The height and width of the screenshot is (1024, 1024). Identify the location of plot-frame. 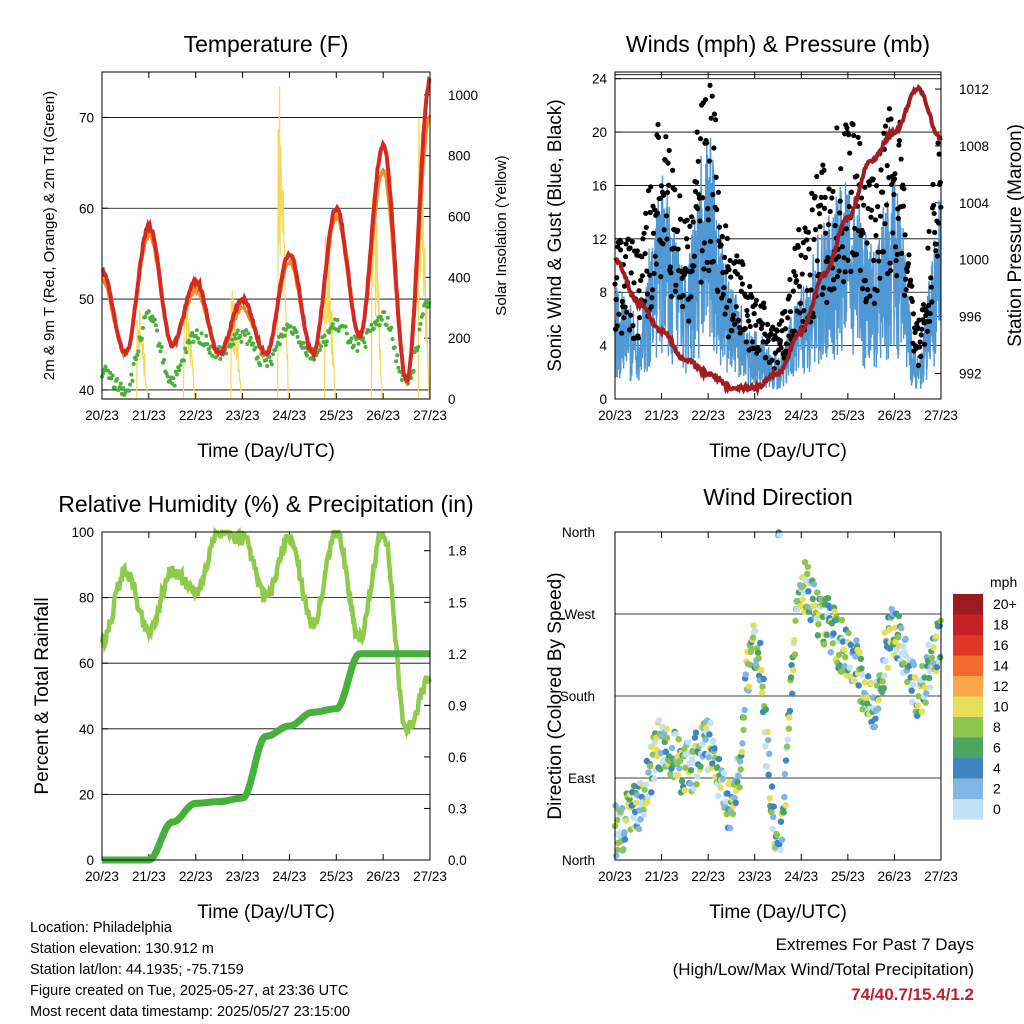
(266, 696).